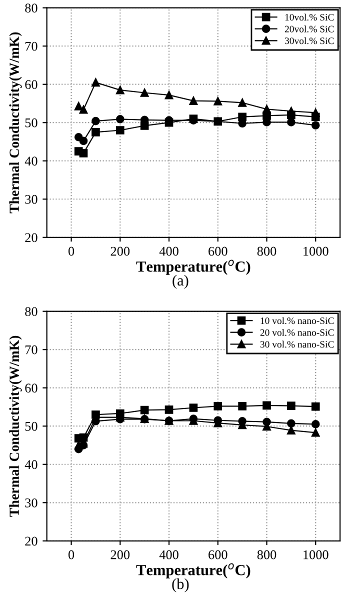  I want to click on legend-label: 10 vol.% nano-SiC, so click(297, 320).